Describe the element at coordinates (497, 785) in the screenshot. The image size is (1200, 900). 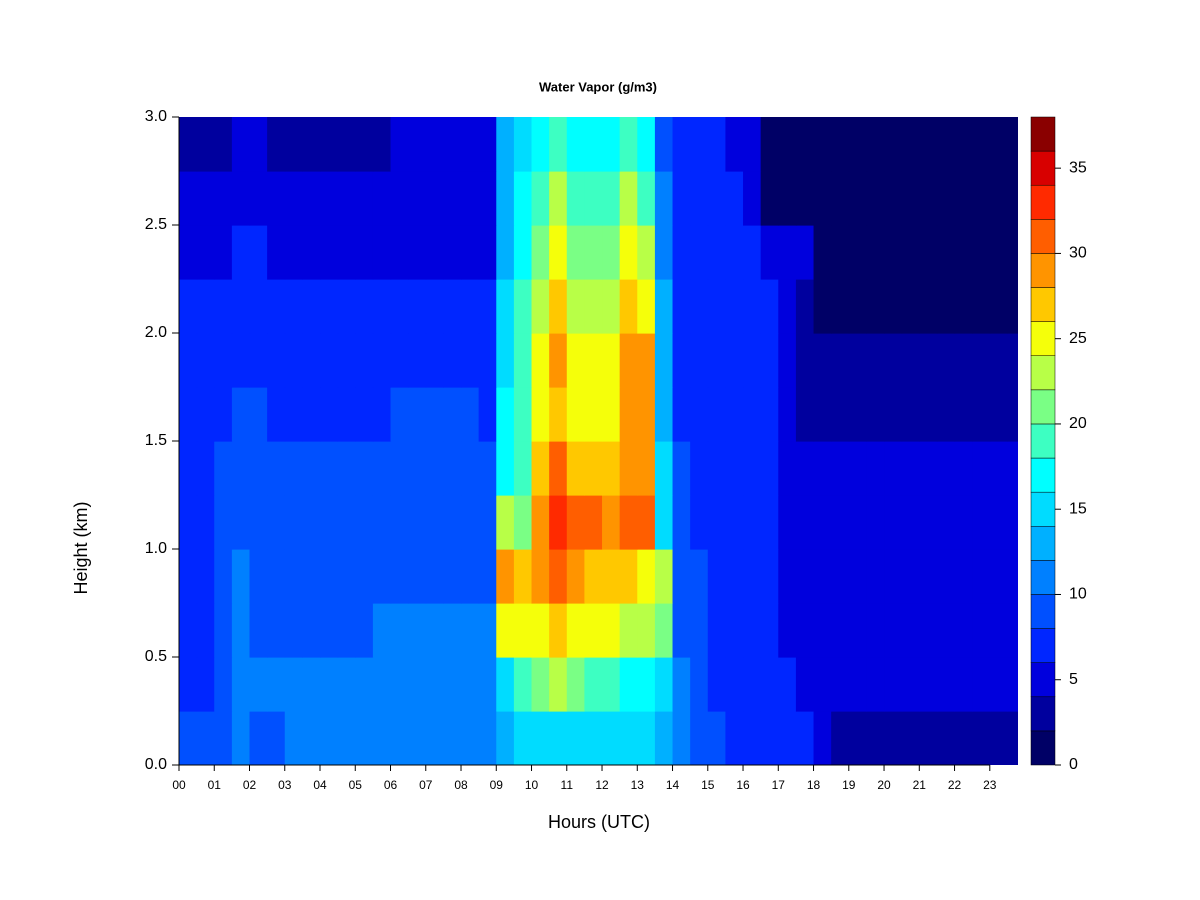
I see `x-tick-label: 09` at that location.